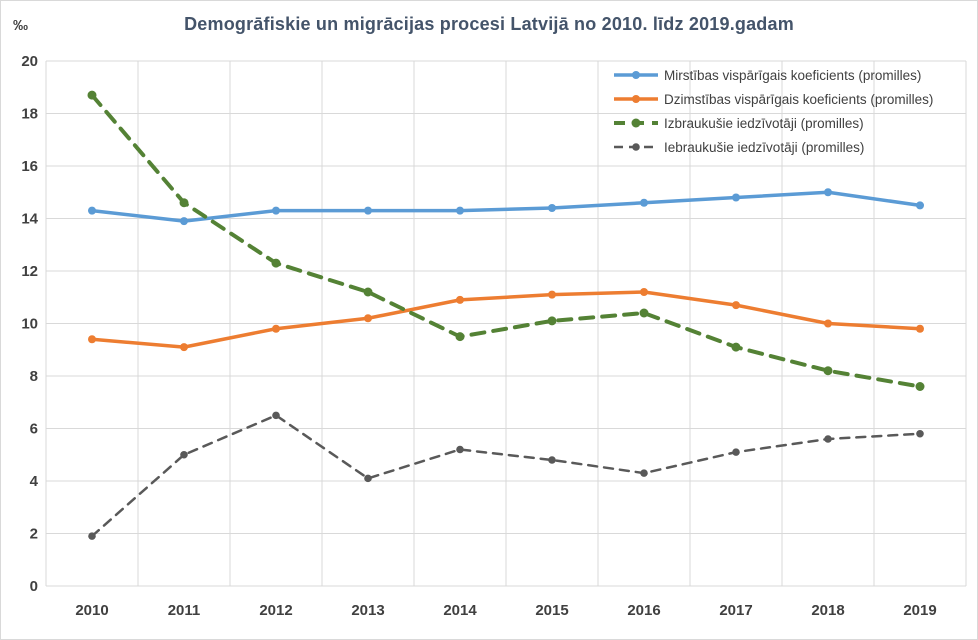 The height and width of the screenshot is (640, 978). Describe the element at coordinates (275, 610) in the screenshot. I see `x-tick-label: 2012` at that location.